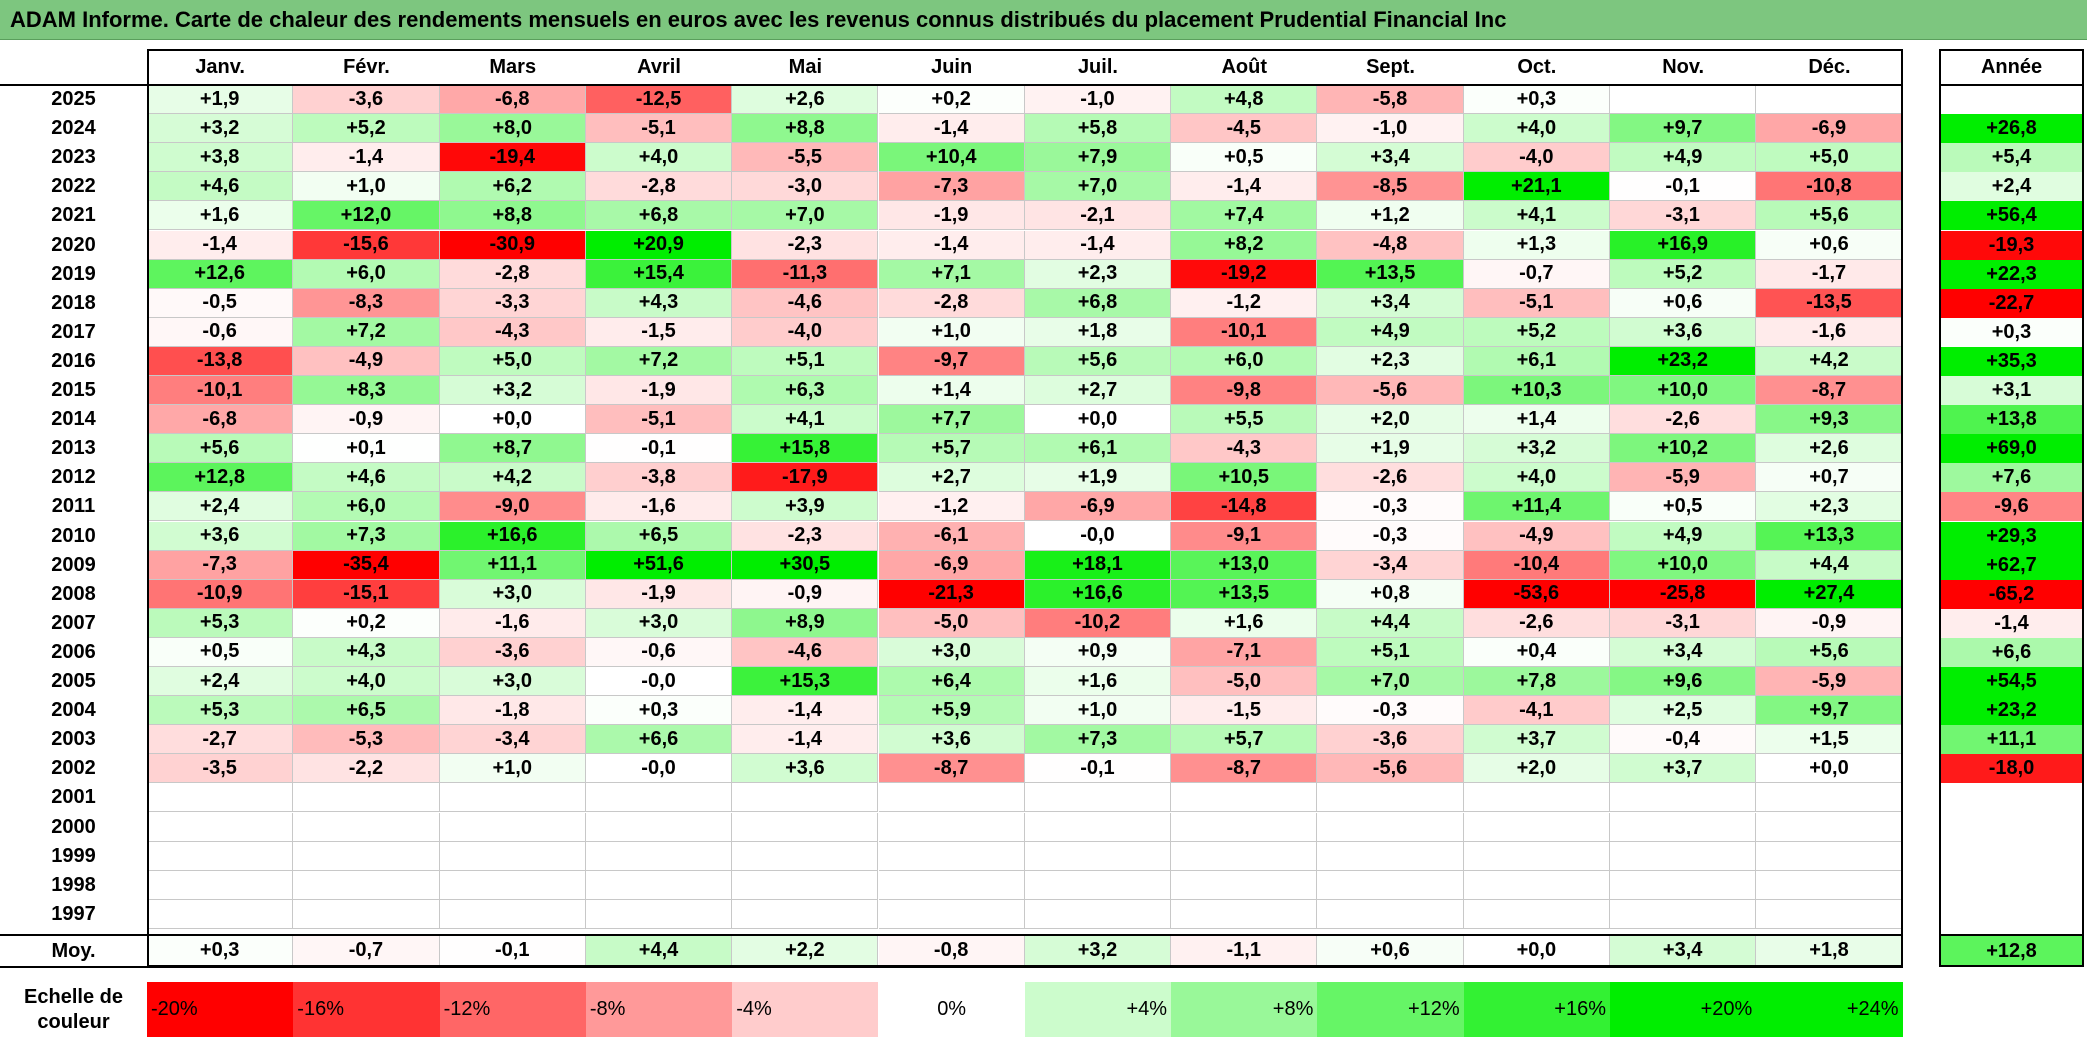  I want to click on color-scale-swatch: -12%, so click(512, 1009).